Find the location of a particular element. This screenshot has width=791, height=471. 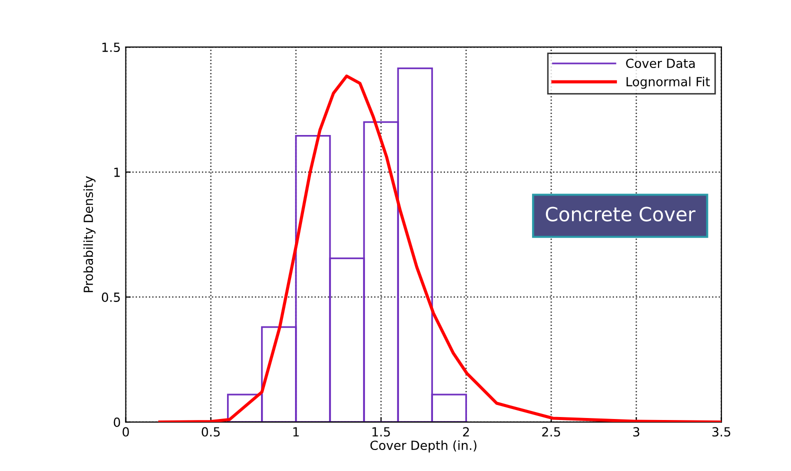

y-tick-label: 0.5 is located at coordinates (111, 297).